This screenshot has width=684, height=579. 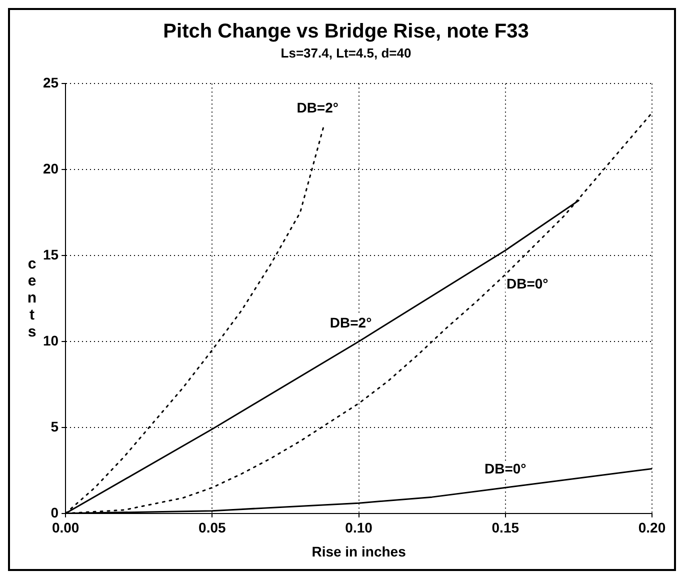 I want to click on y-tick-label: 10, so click(x=50, y=340).